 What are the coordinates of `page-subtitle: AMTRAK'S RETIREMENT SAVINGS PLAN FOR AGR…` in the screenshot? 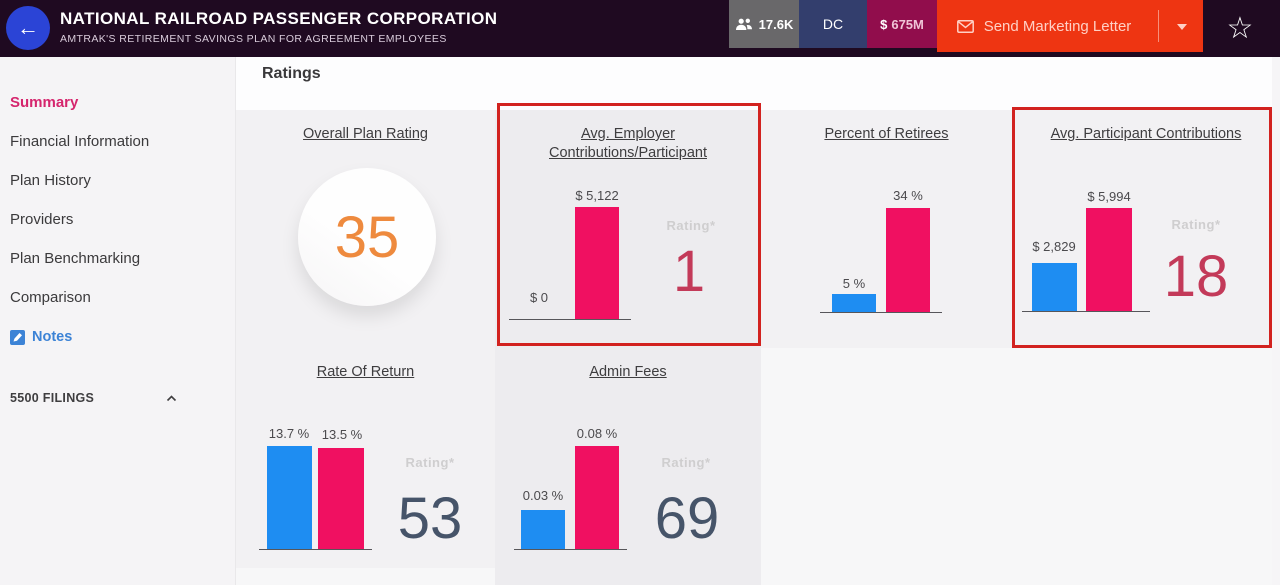 It's located at (253, 39).